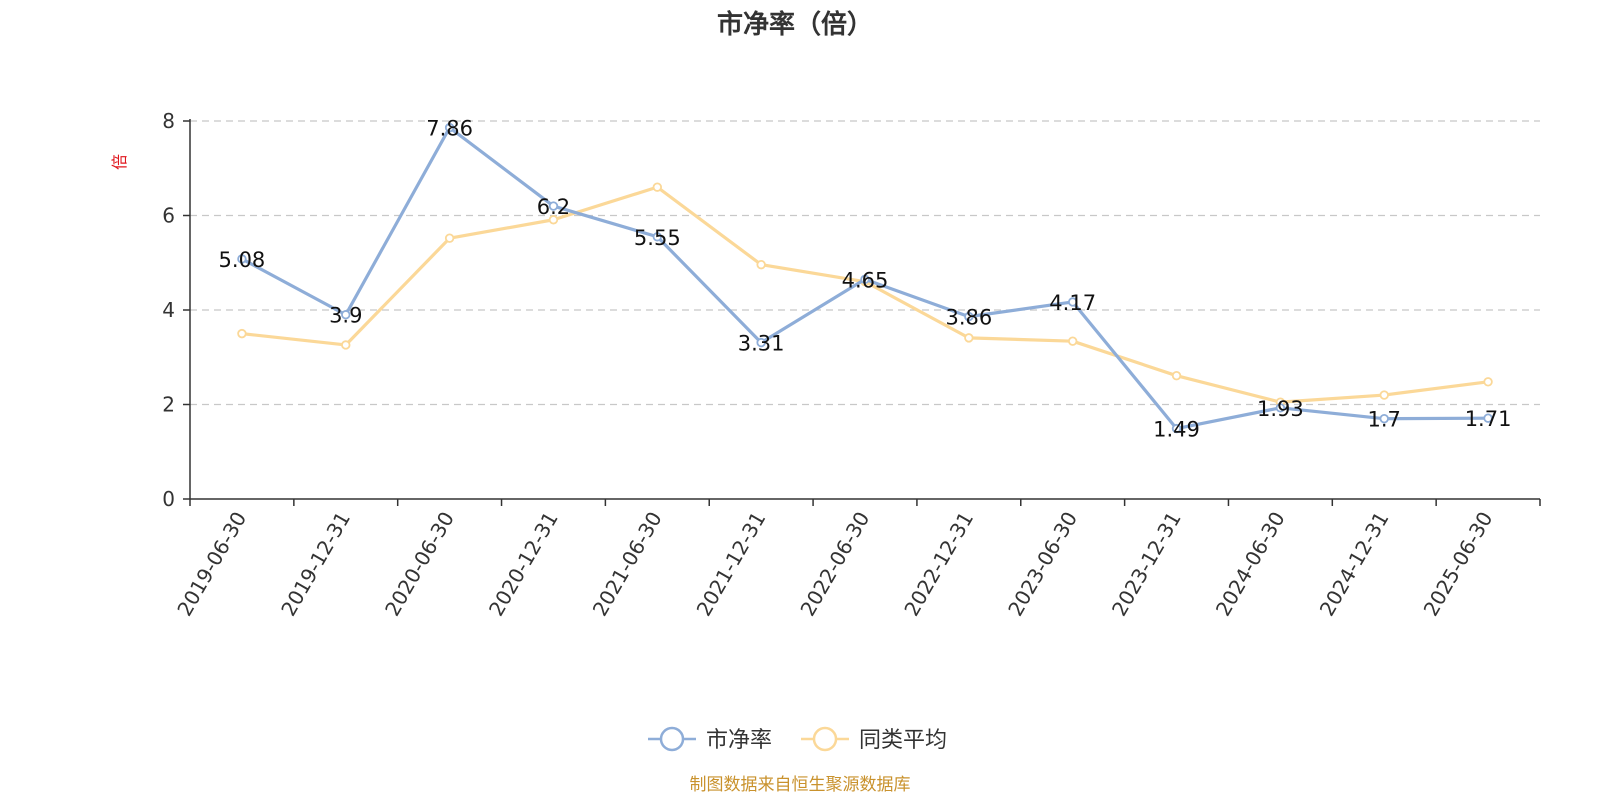  I want to click on data-label: 6.2, so click(553, 207).